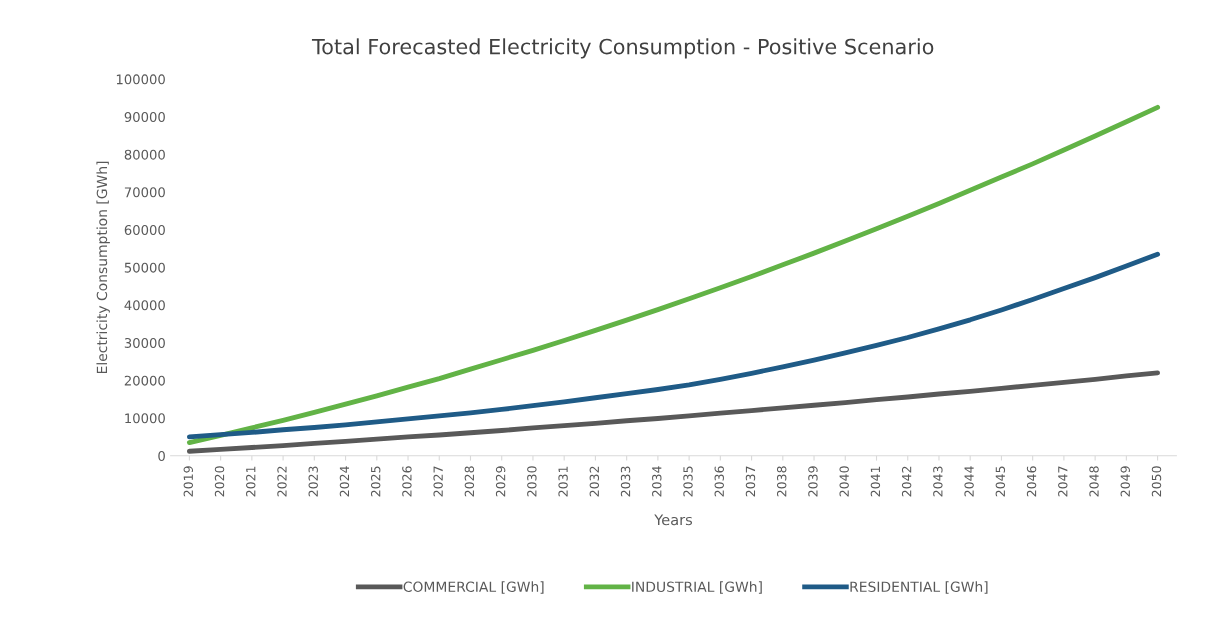 The image size is (1219, 633). I want to click on x-tick-label: 2033, so click(625, 481).